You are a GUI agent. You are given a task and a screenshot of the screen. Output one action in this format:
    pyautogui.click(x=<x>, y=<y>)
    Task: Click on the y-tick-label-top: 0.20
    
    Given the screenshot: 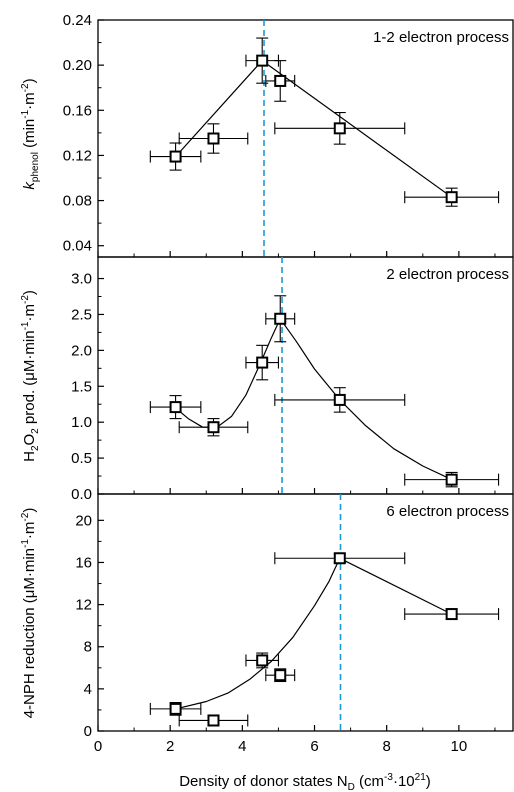 What is the action you would take?
    pyautogui.click(x=77, y=65)
    